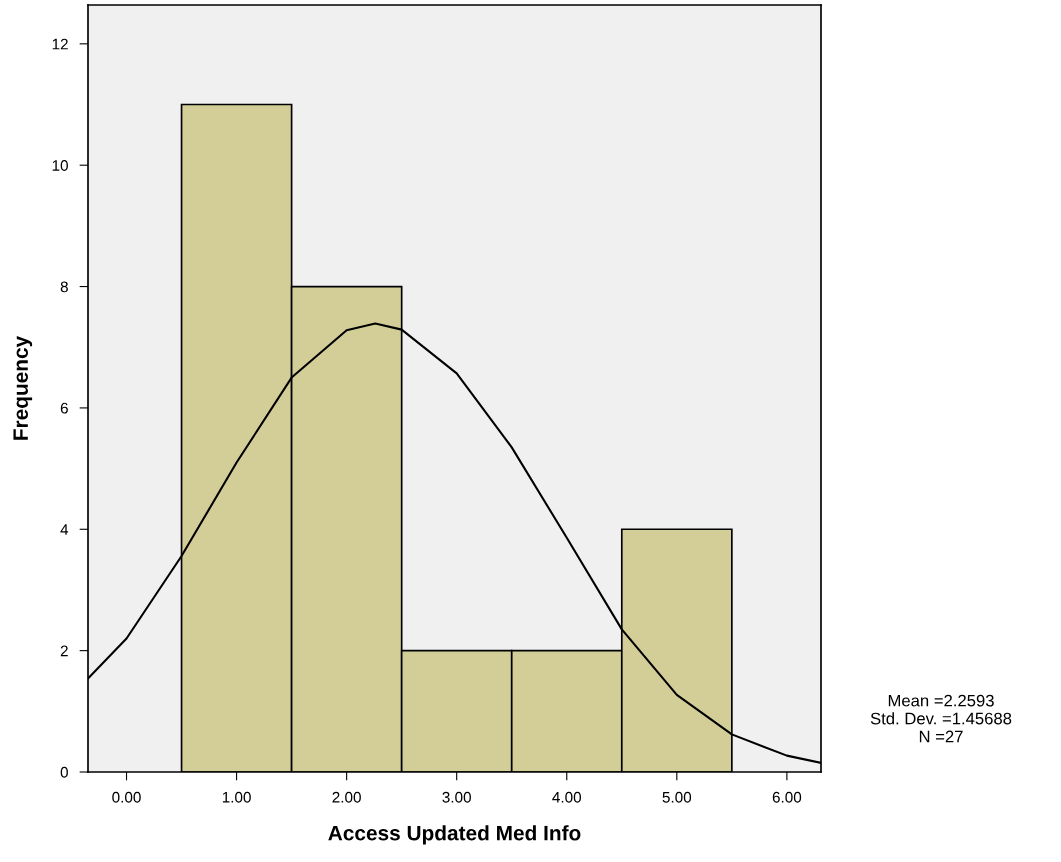  I want to click on x-tick-label: 5.00, so click(677, 797).